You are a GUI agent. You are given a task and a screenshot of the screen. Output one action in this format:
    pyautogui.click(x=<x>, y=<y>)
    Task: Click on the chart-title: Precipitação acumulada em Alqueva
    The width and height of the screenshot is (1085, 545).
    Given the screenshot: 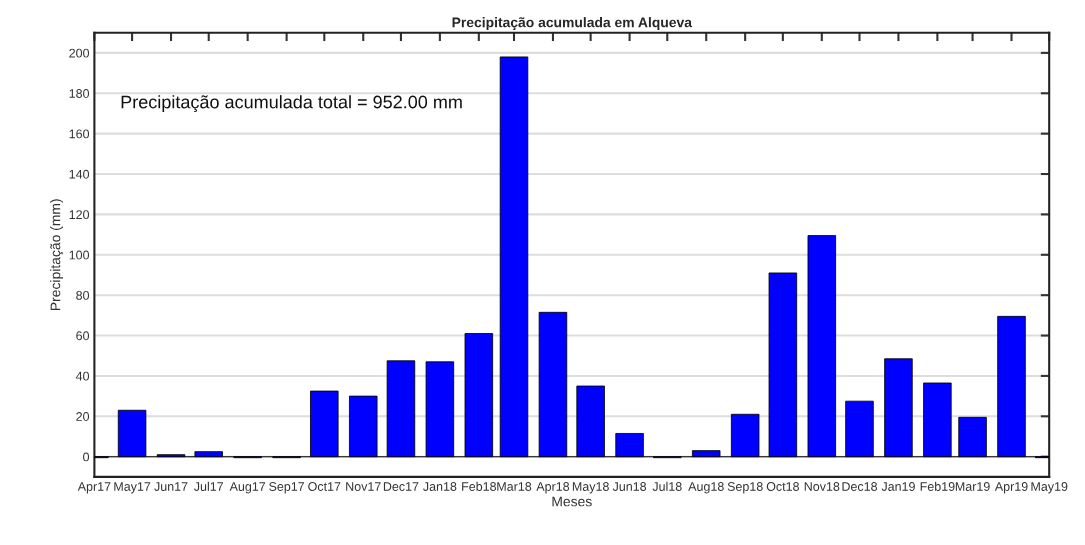 What is the action you would take?
    pyautogui.click(x=572, y=24)
    